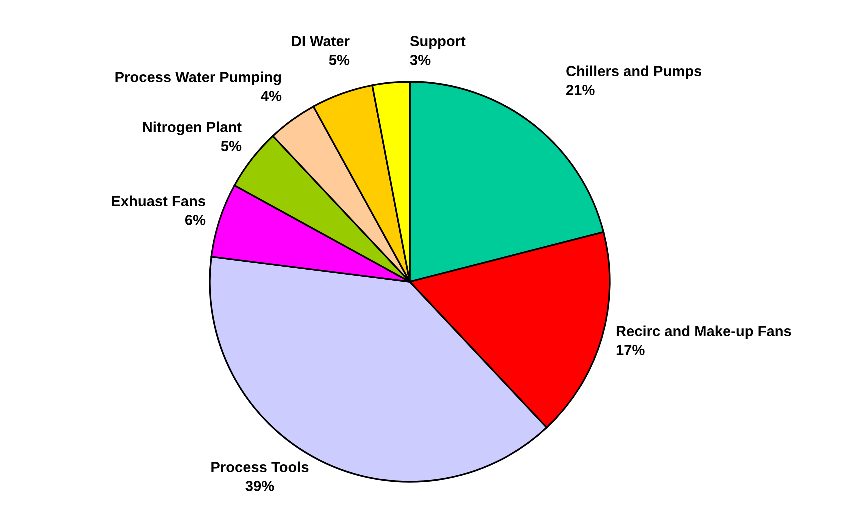 The image size is (854, 510). I want to click on slice-label: Chillers and Pumps, so click(634, 73).